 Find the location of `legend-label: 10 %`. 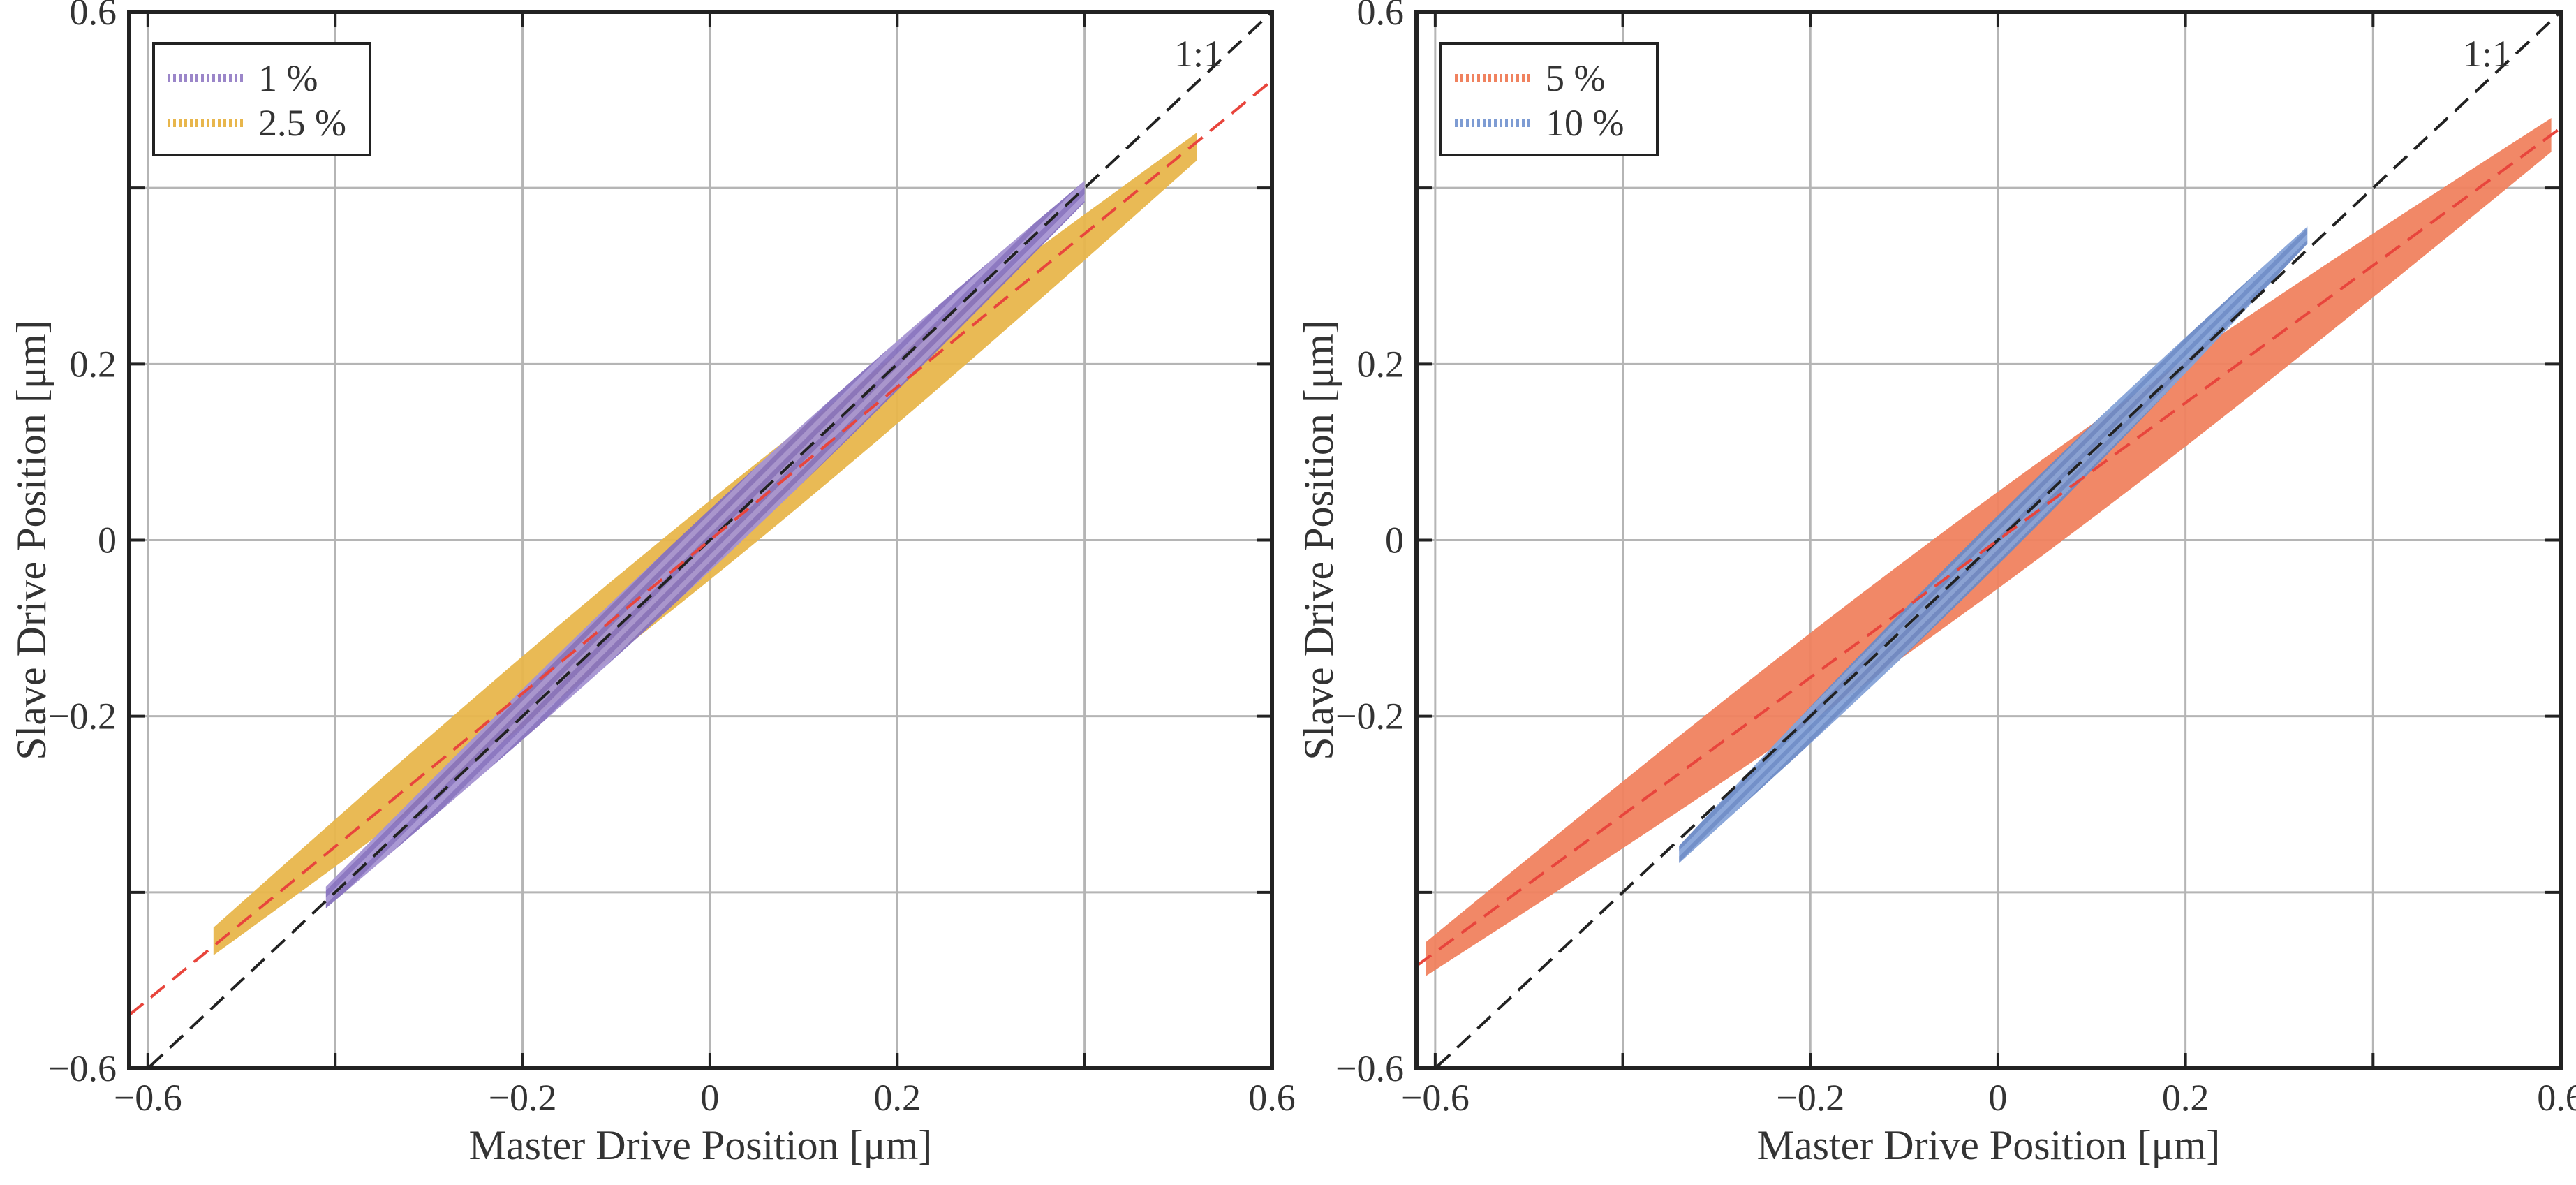

legend-label: 10 % is located at coordinates (1585, 123).